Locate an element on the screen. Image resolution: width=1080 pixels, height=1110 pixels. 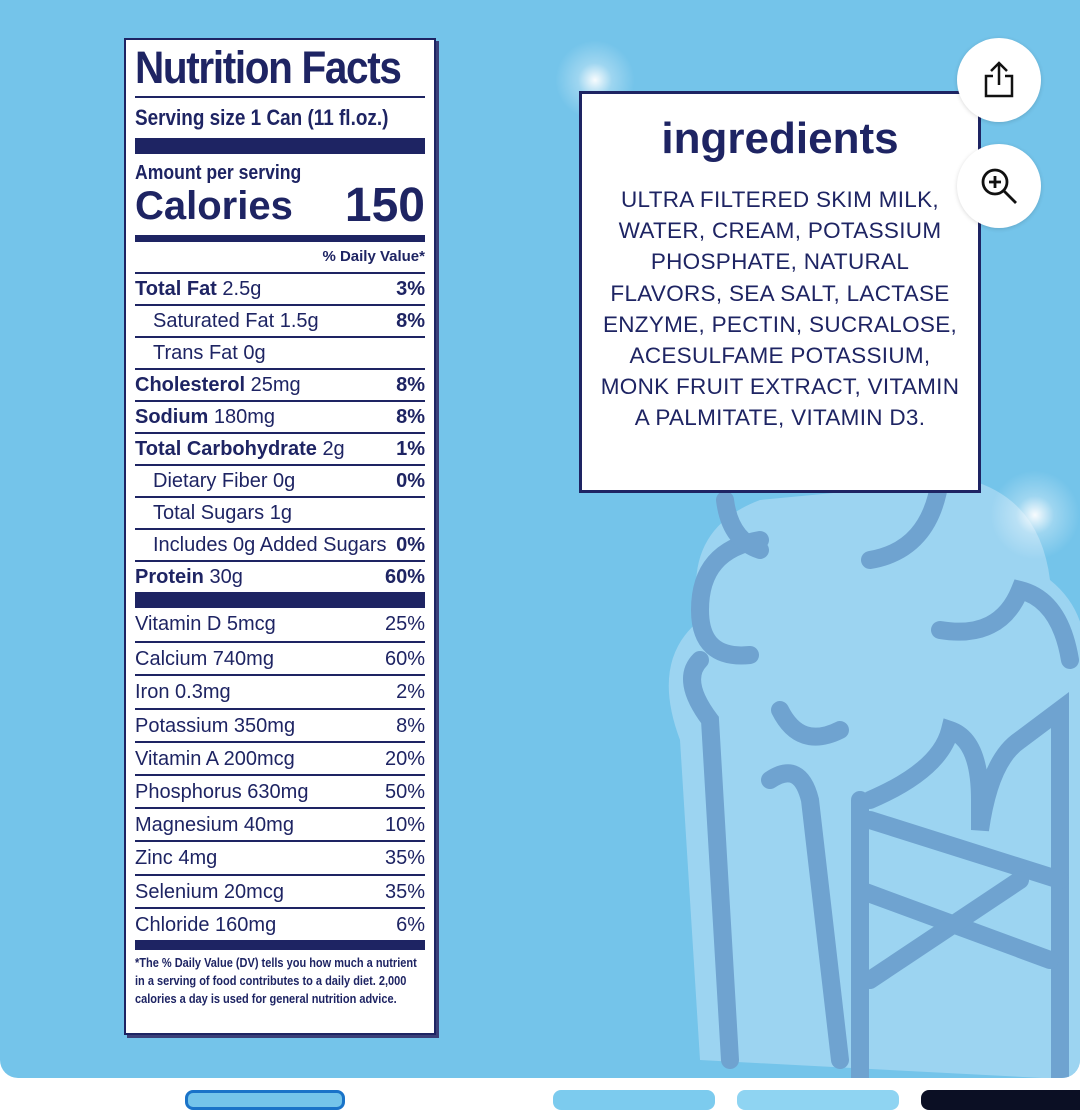
vitamin-row: Potassium 350mg 8% is located at coordinates (280, 724).